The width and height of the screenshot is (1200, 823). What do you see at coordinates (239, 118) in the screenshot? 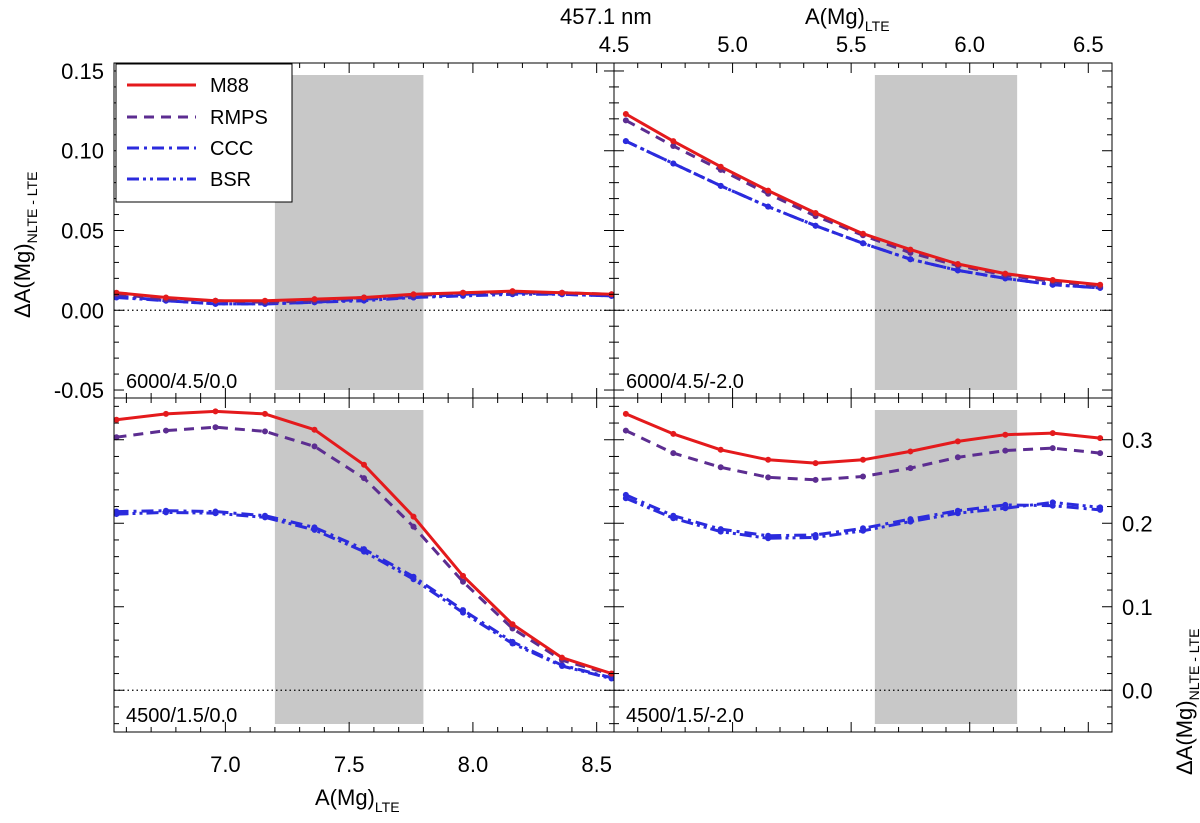
I see `legend-label-rmps: RMPS` at bounding box center [239, 118].